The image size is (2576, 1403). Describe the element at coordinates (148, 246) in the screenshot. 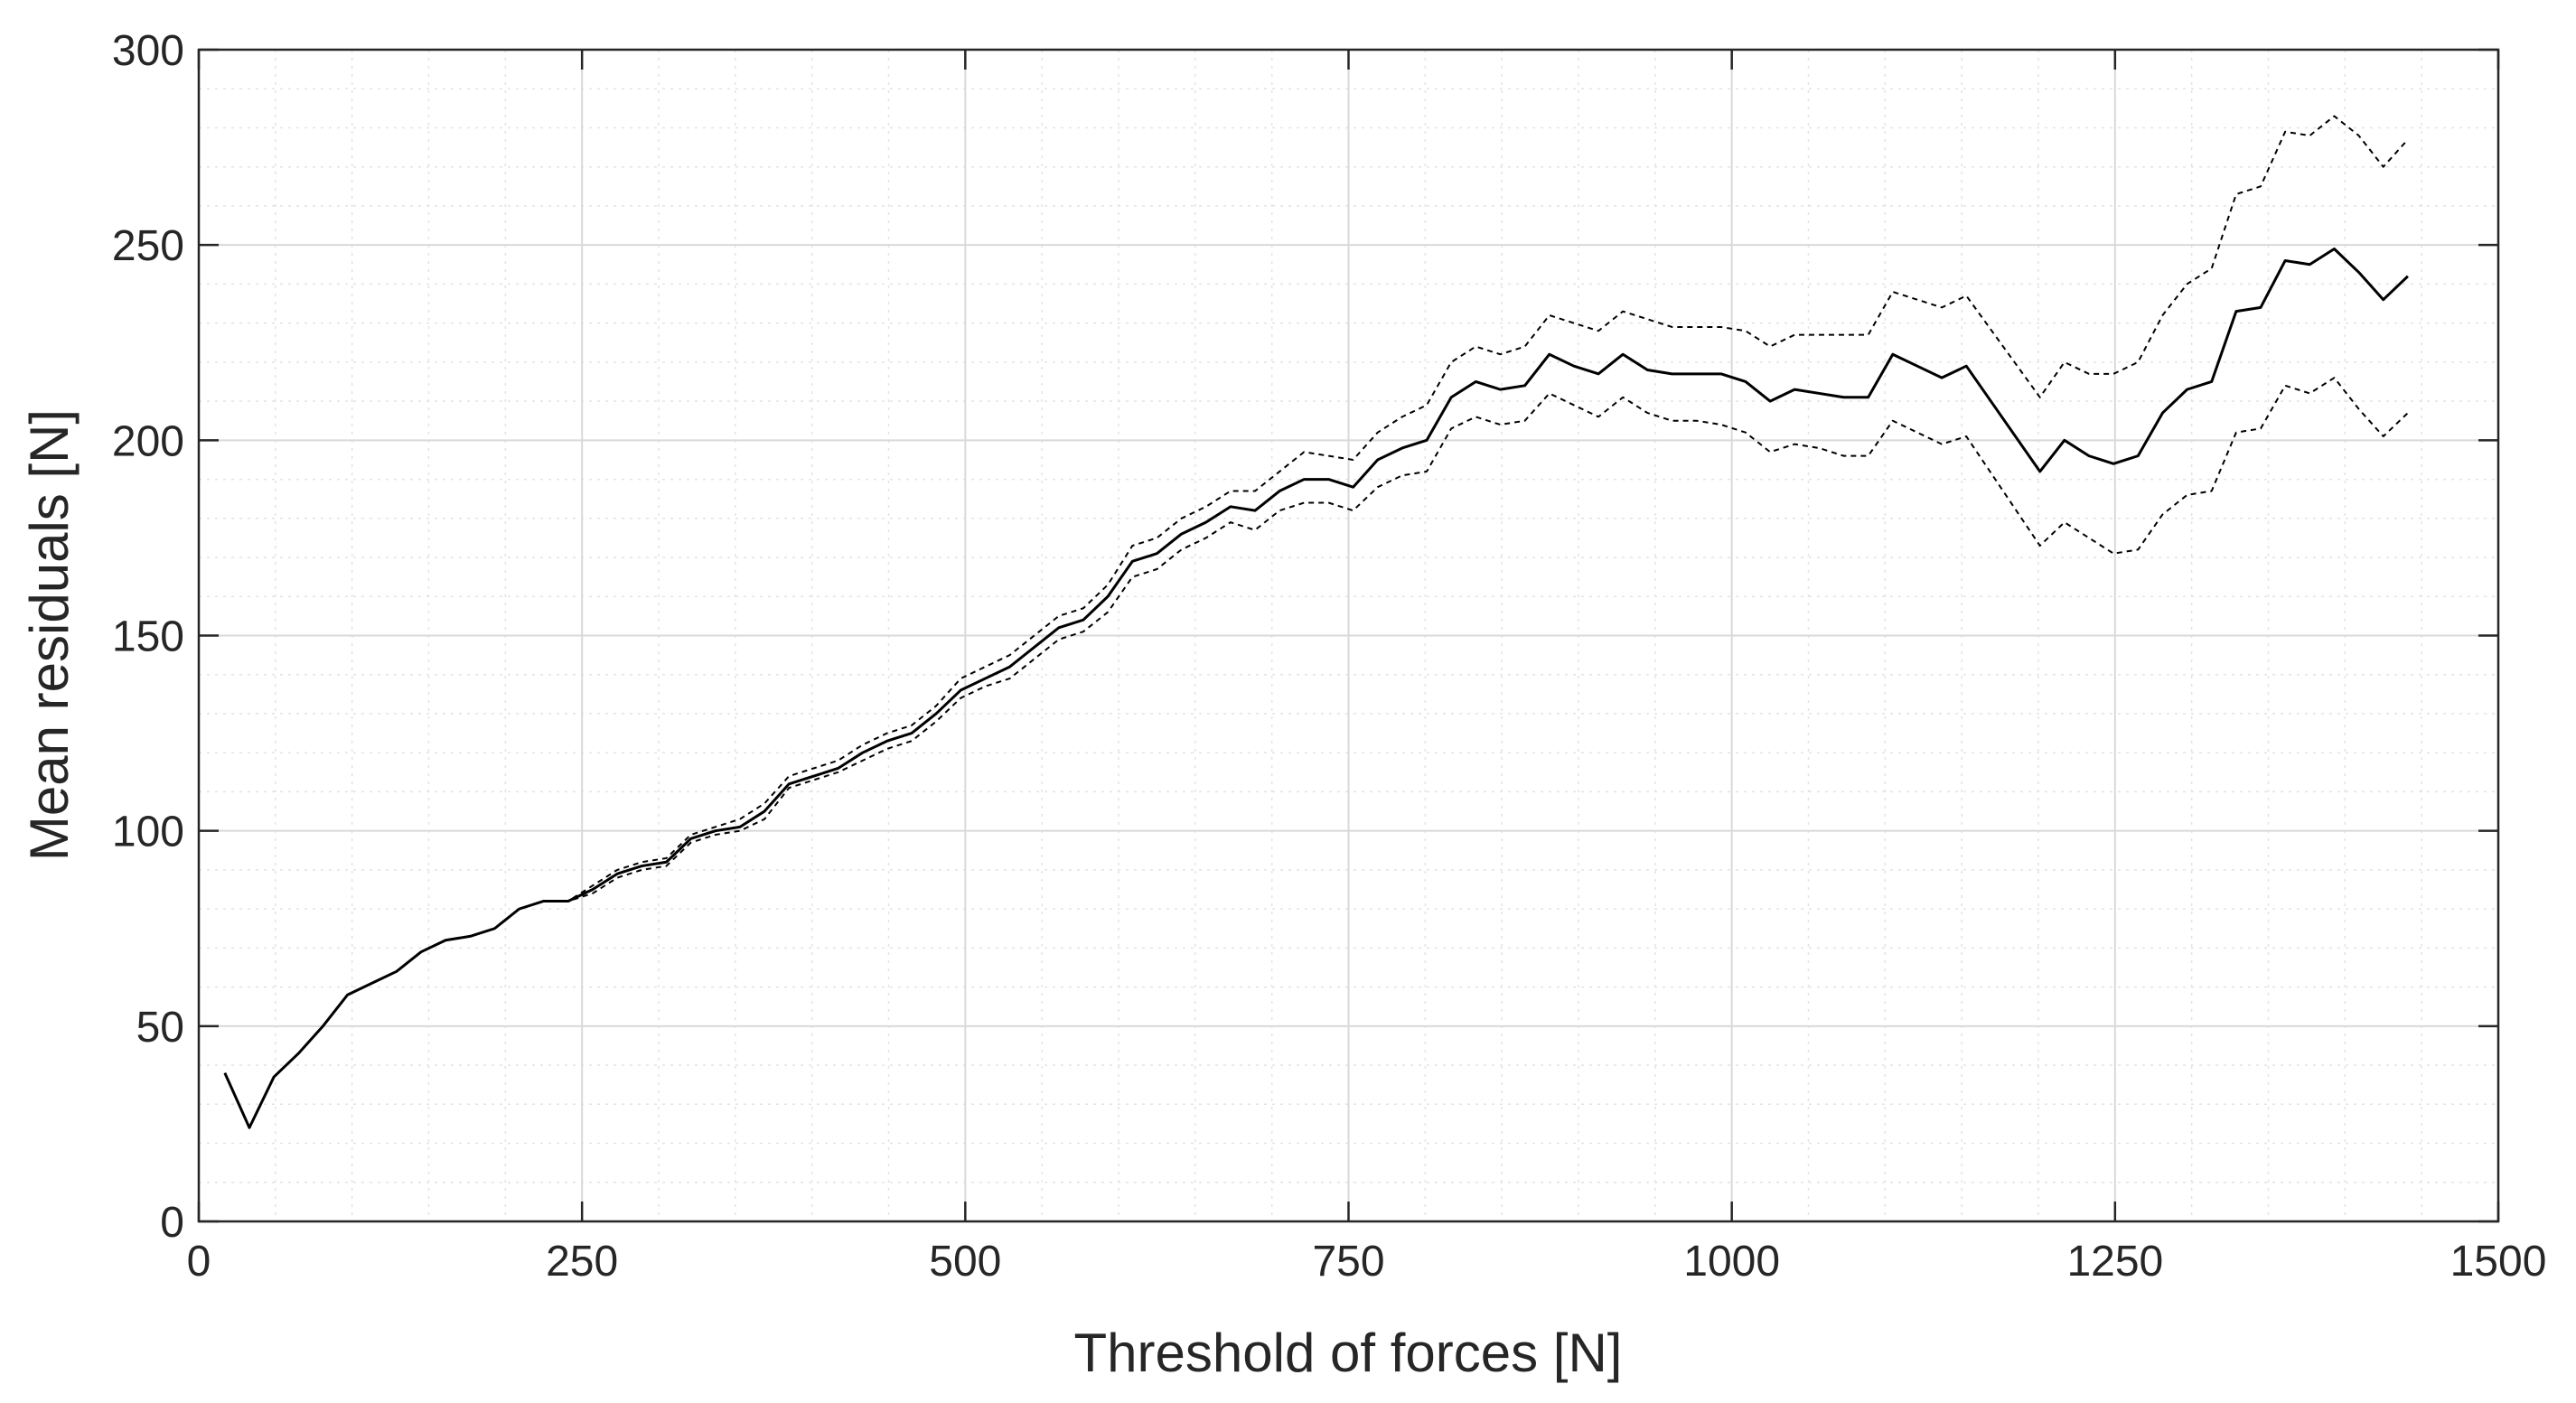

I see `y-tick-label: 250` at that location.